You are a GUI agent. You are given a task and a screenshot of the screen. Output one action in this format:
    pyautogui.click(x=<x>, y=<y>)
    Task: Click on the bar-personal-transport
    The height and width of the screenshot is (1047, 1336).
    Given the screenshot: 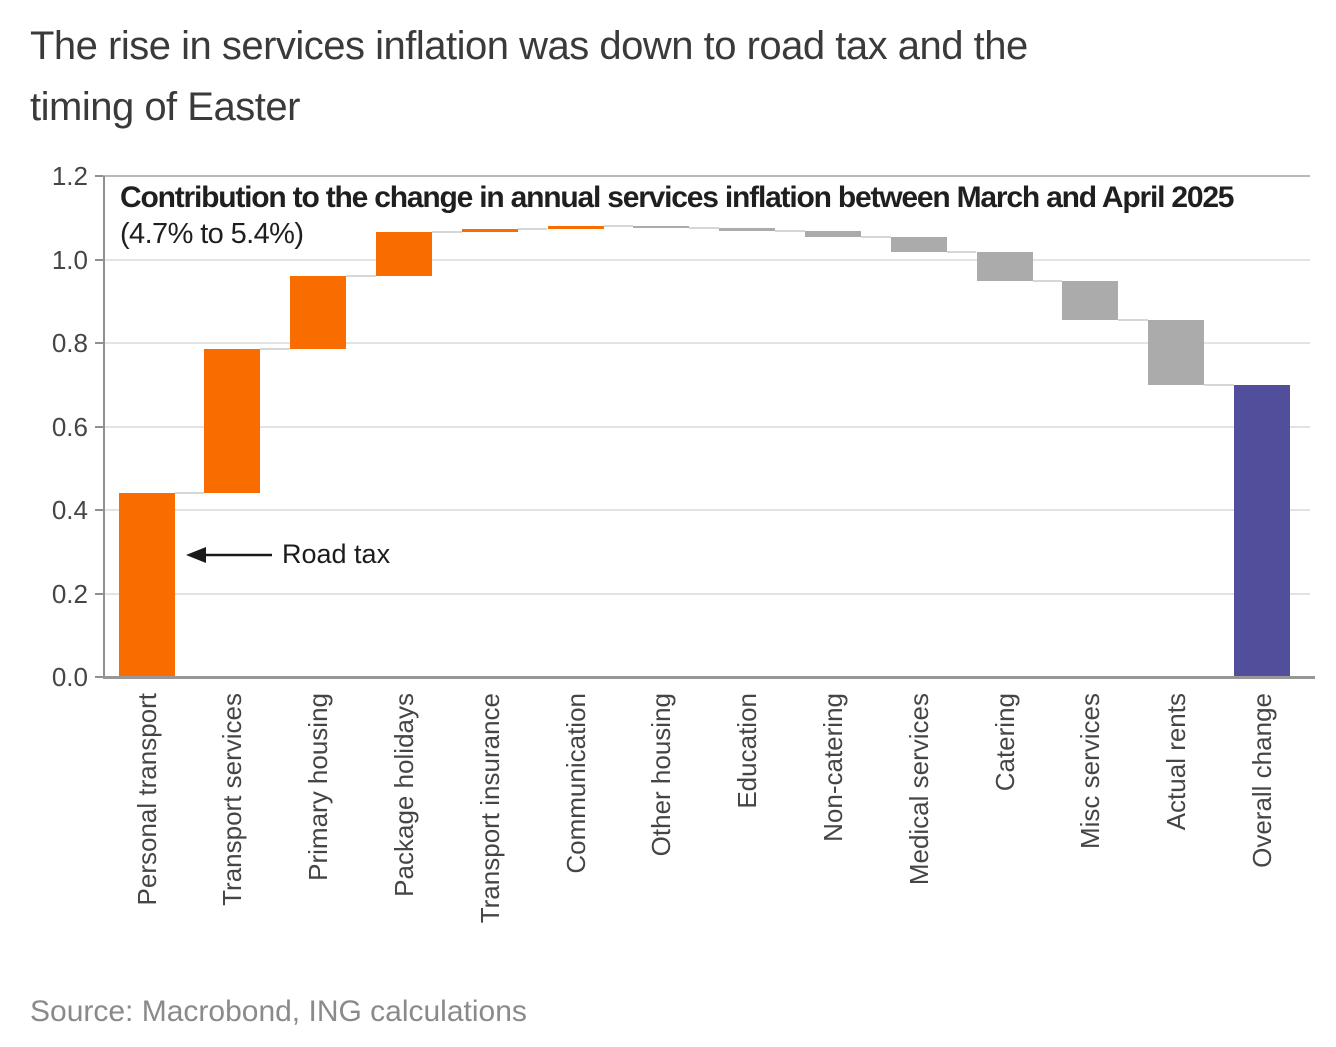 What is the action you would take?
    pyautogui.click(x=146, y=585)
    